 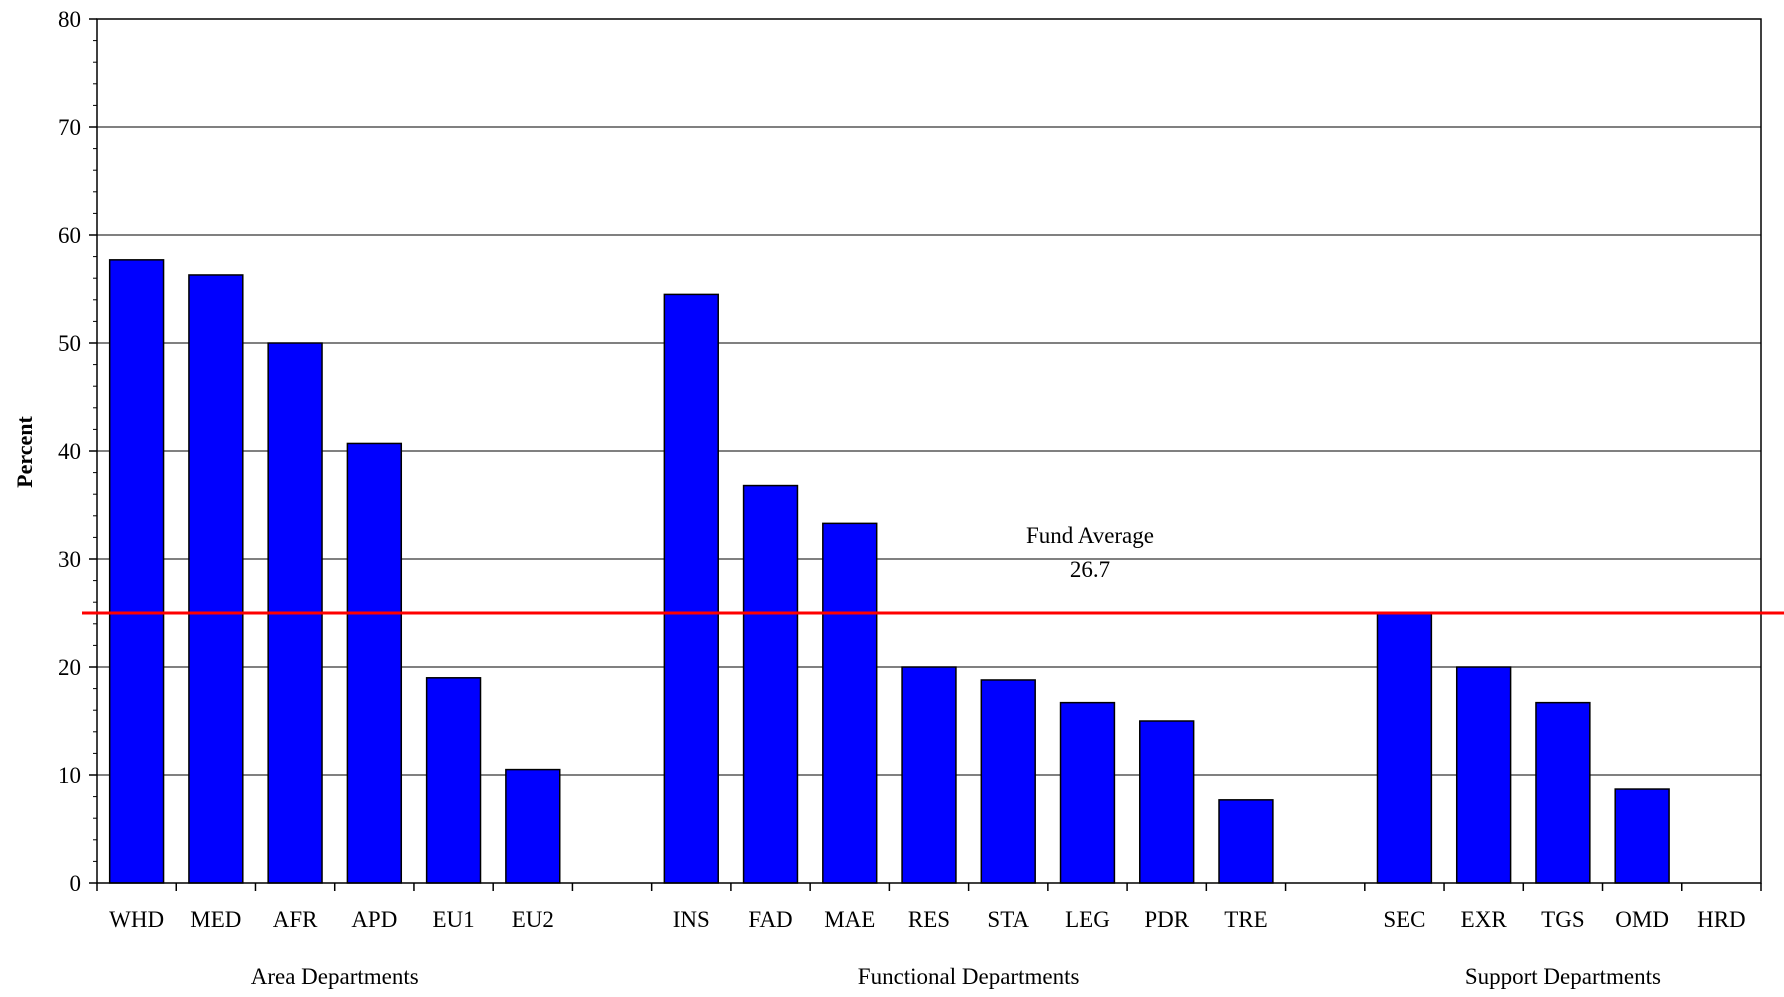 What do you see at coordinates (76, 883) in the screenshot?
I see `y-tick-label: 0` at bounding box center [76, 883].